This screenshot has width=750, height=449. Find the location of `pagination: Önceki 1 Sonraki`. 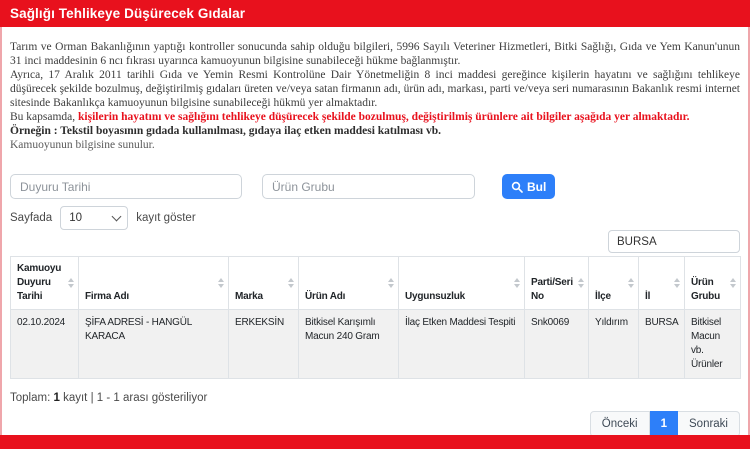

pagination: Önceki 1 Sonraki is located at coordinates (375, 423).